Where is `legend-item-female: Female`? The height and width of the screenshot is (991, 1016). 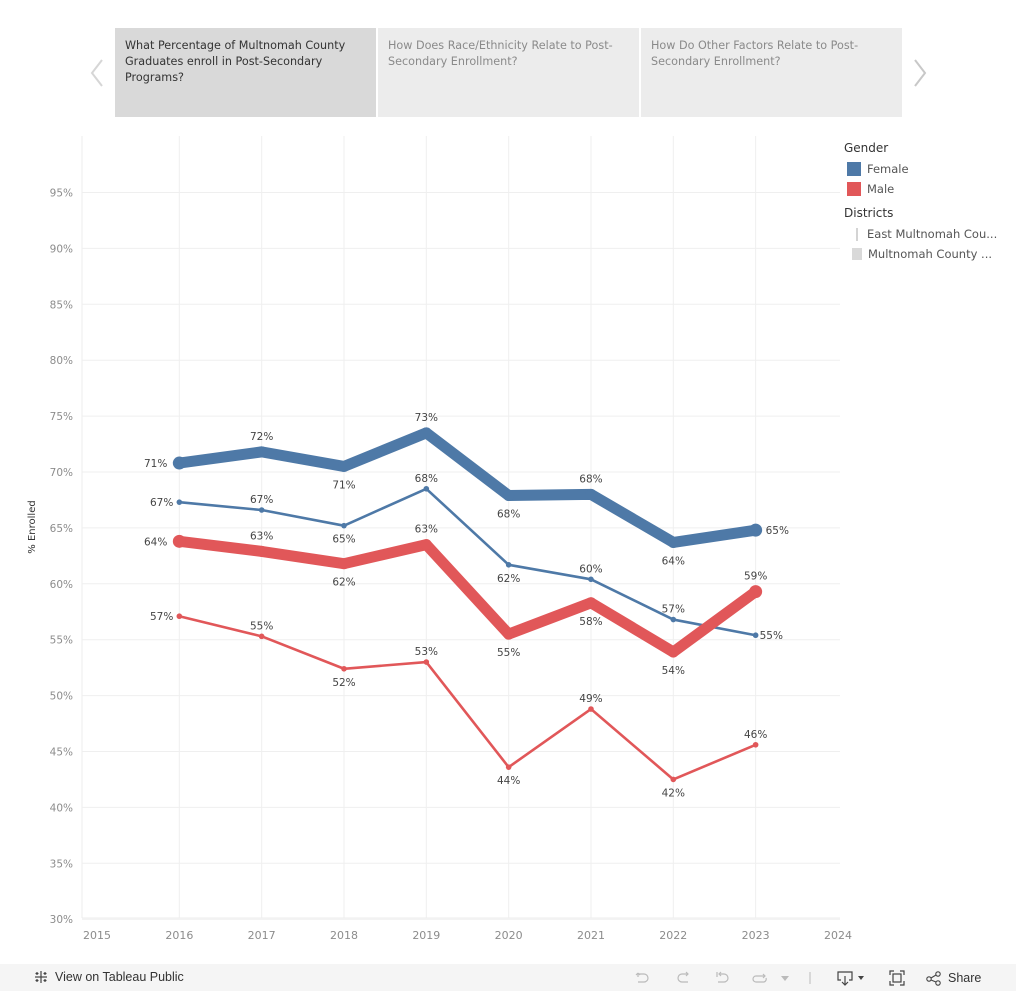
legend-item-female: Female is located at coordinates (930, 169).